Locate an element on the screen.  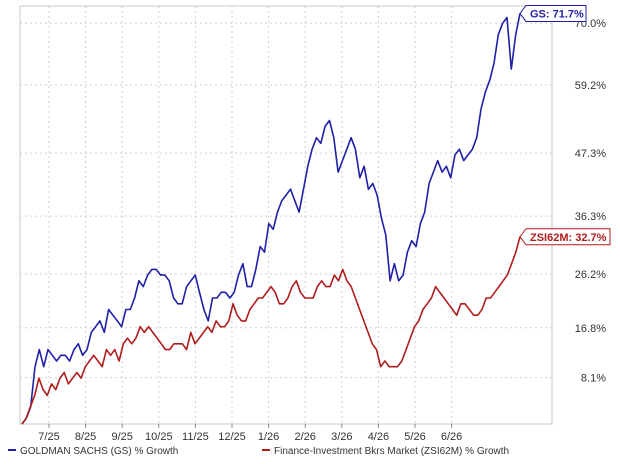
legend-label: GOLDMAN SACHS (GS) % Growth is located at coordinates (99, 451).